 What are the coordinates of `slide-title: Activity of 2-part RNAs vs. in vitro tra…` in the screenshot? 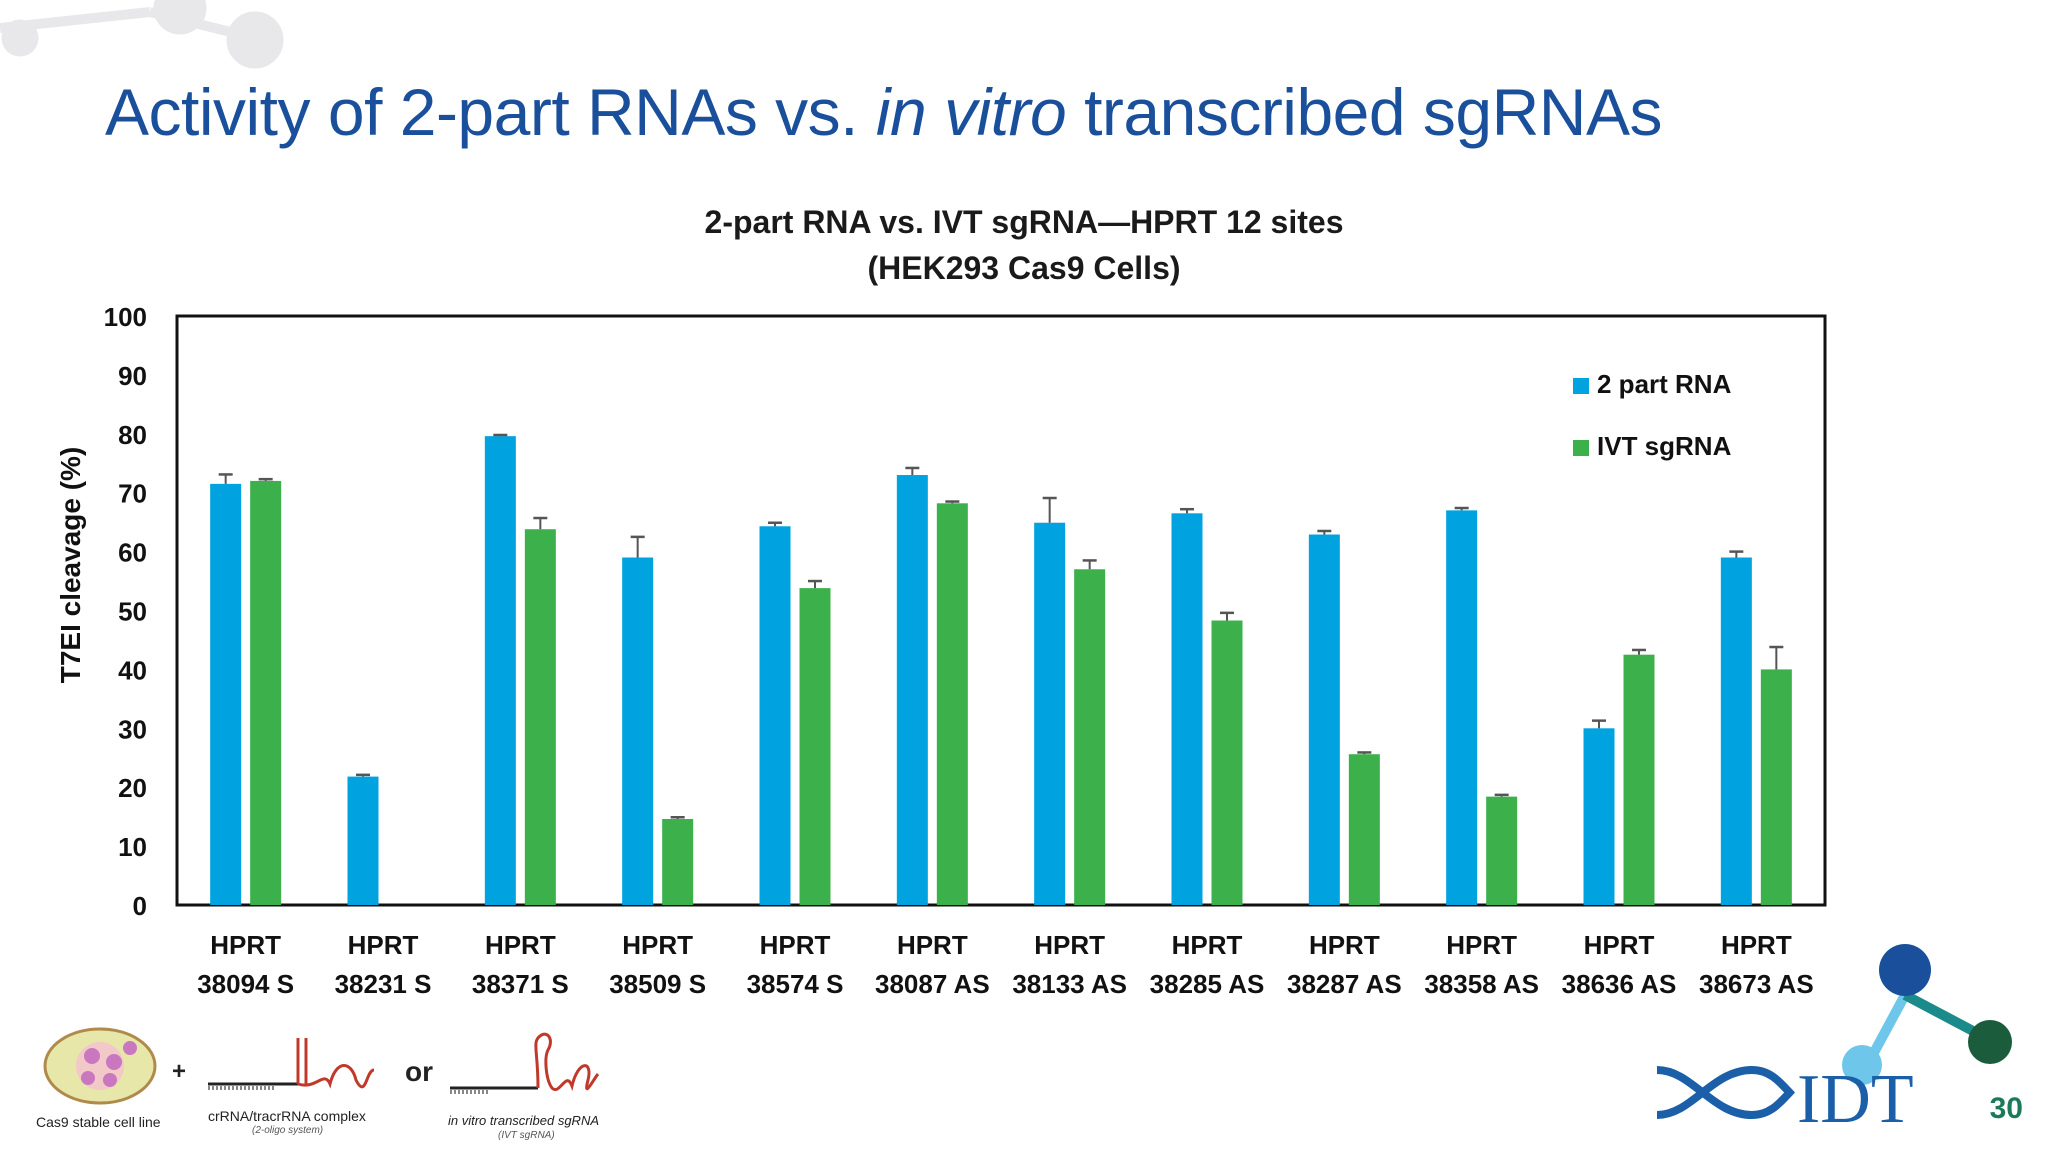 It's located at (883, 112).